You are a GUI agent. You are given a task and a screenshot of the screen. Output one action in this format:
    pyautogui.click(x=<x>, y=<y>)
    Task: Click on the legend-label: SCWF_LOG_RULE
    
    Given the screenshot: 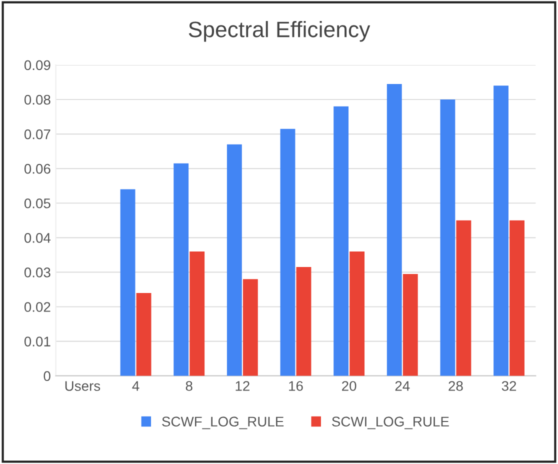 What is the action you would take?
    pyautogui.click(x=223, y=423)
    